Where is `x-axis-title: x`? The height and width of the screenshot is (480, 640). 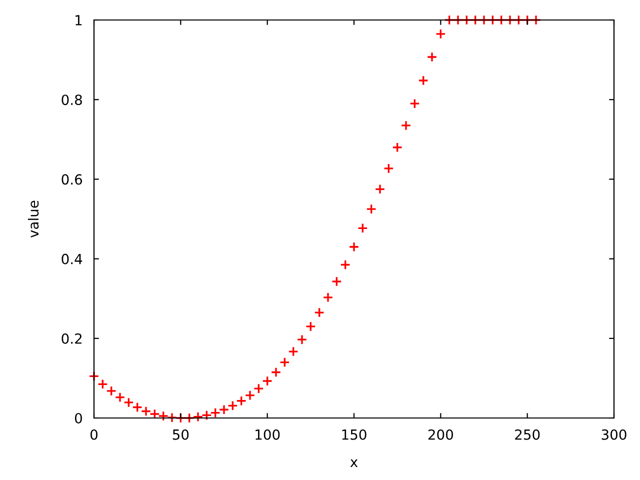 x-axis-title: x is located at coordinates (354, 463).